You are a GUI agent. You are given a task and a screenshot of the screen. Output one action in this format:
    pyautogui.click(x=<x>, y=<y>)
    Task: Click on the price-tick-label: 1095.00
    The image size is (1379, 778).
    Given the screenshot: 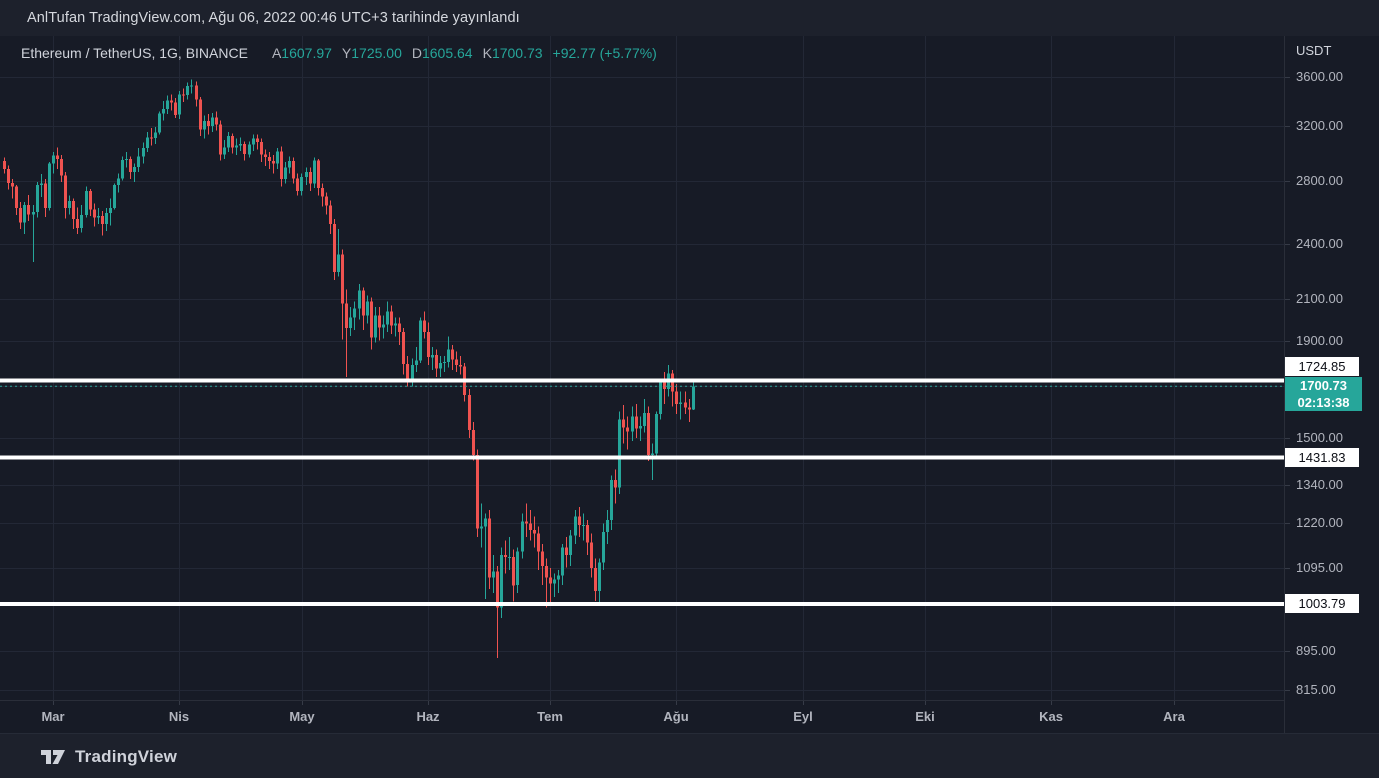 What is the action you would take?
    pyautogui.click(x=1319, y=567)
    